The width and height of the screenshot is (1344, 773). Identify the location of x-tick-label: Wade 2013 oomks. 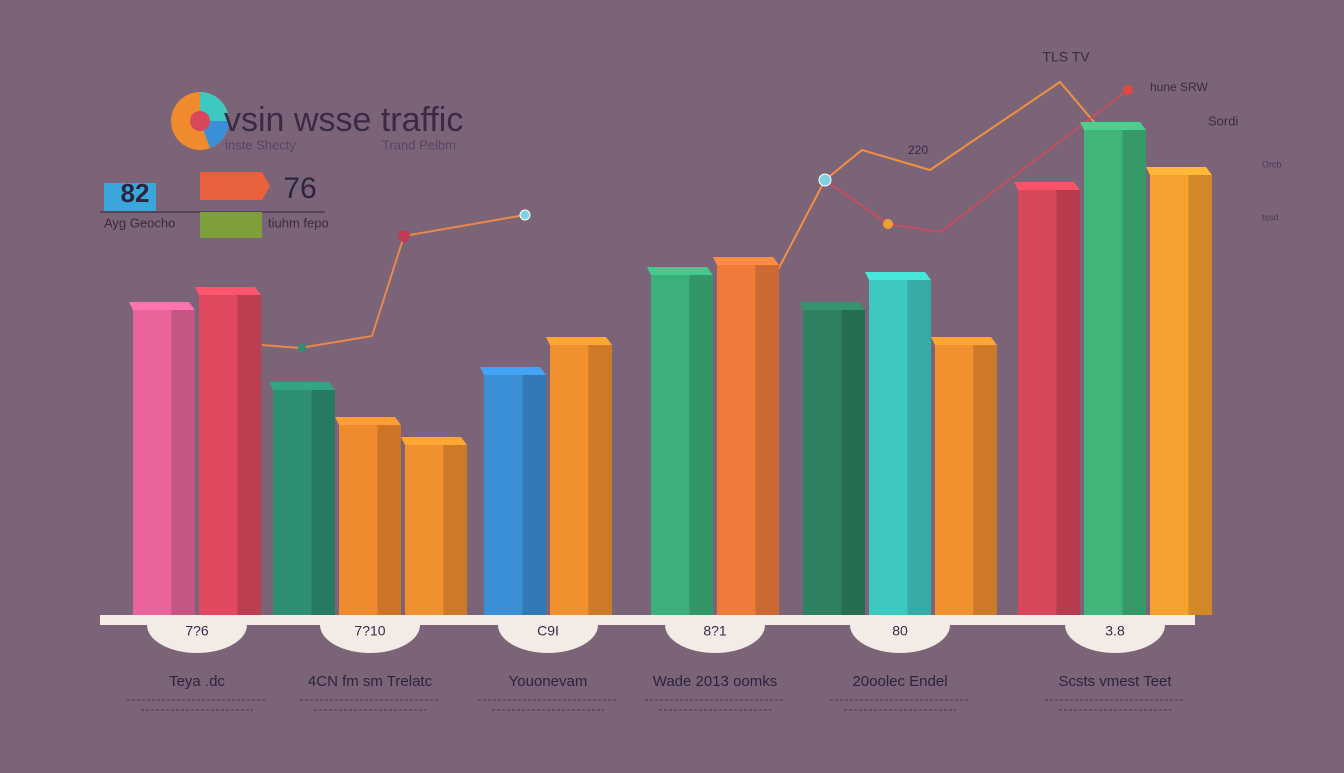
(715, 681).